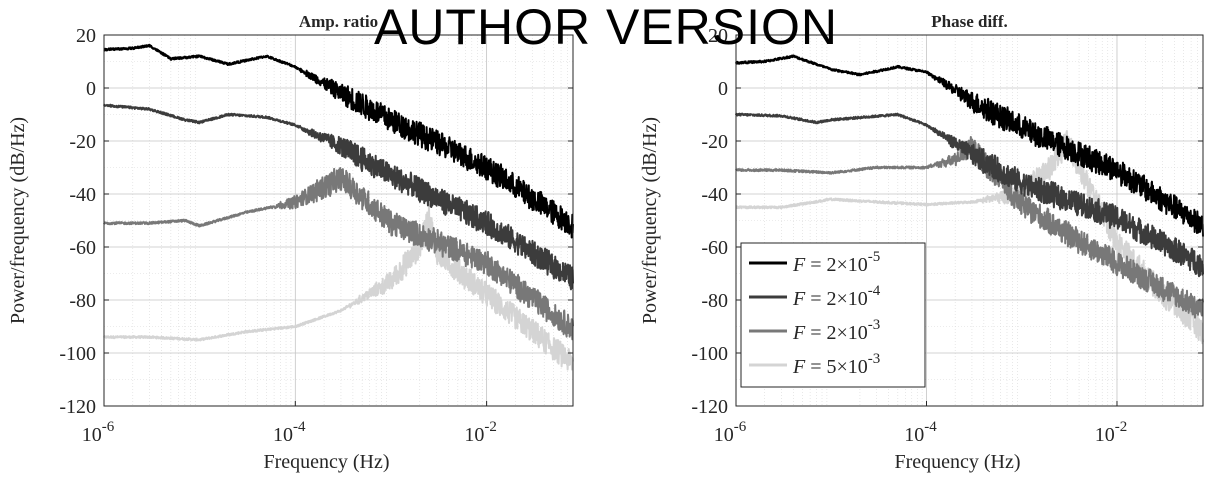  What do you see at coordinates (836, 364) in the screenshot?
I see `legend-label-3: F = 5×10-3` at bounding box center [836, 364].